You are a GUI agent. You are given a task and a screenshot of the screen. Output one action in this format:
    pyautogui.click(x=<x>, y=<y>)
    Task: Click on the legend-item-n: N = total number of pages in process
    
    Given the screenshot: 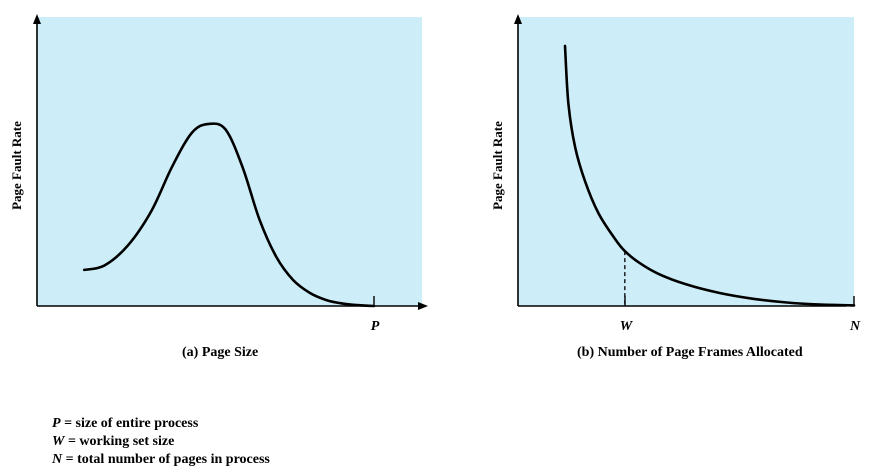 What is the action you would take?
    pyautogui.click(x=161, y=460)
    